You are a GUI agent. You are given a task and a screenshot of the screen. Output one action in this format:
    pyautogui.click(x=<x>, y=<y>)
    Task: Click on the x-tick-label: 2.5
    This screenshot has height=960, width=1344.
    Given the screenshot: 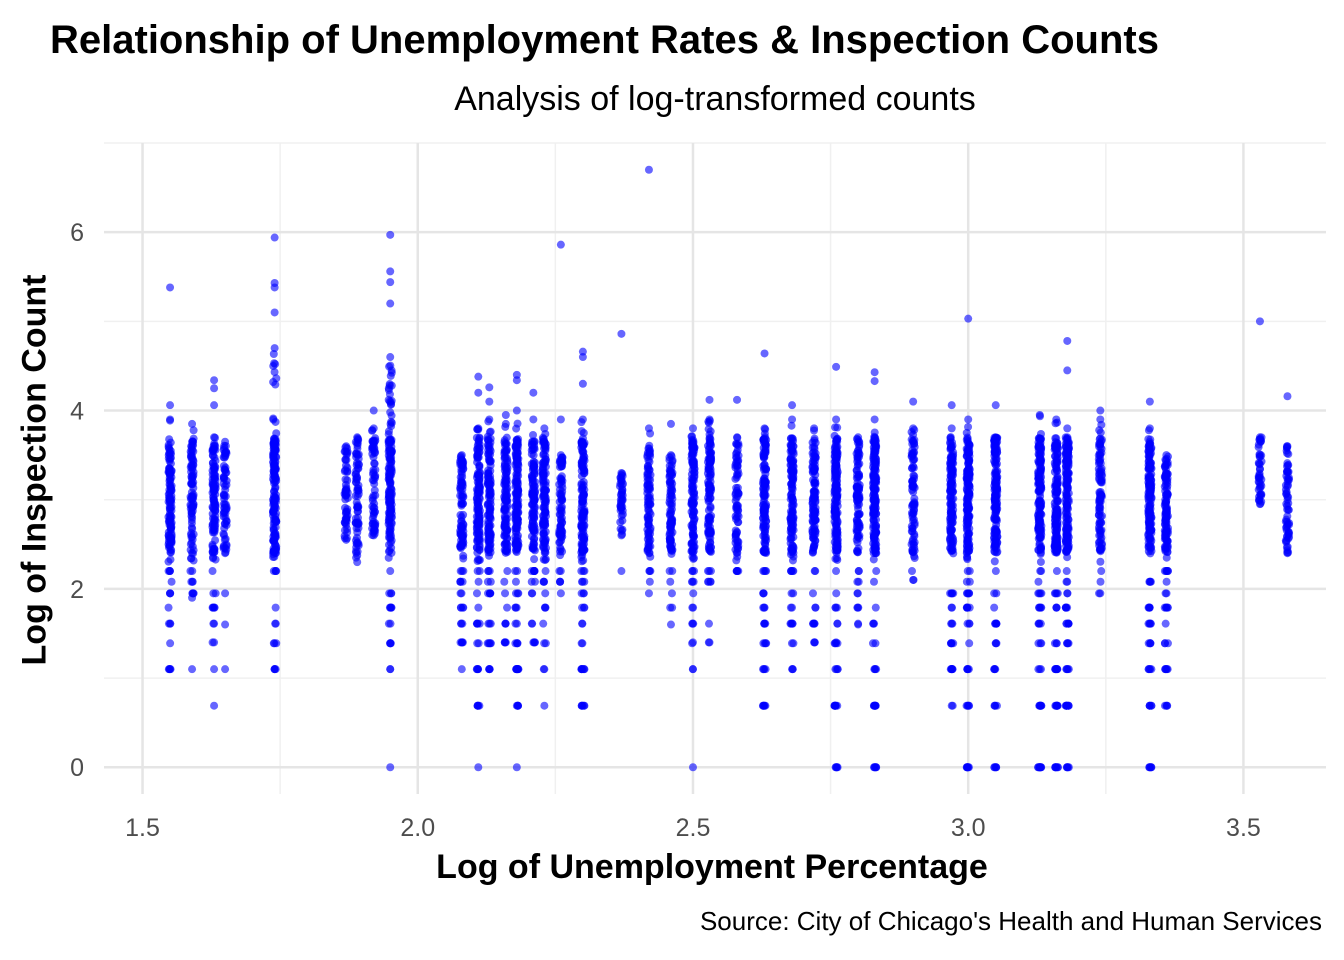 What is the action you would take?
    pyautogui.click(x=693, y=828)
    